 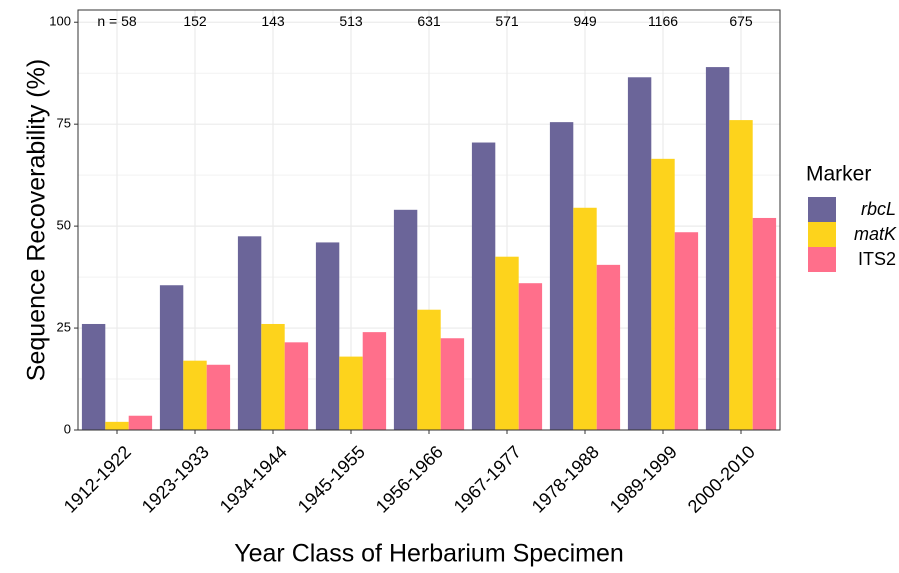 I want to click on annotation: 513, so click(x=351, y=21).